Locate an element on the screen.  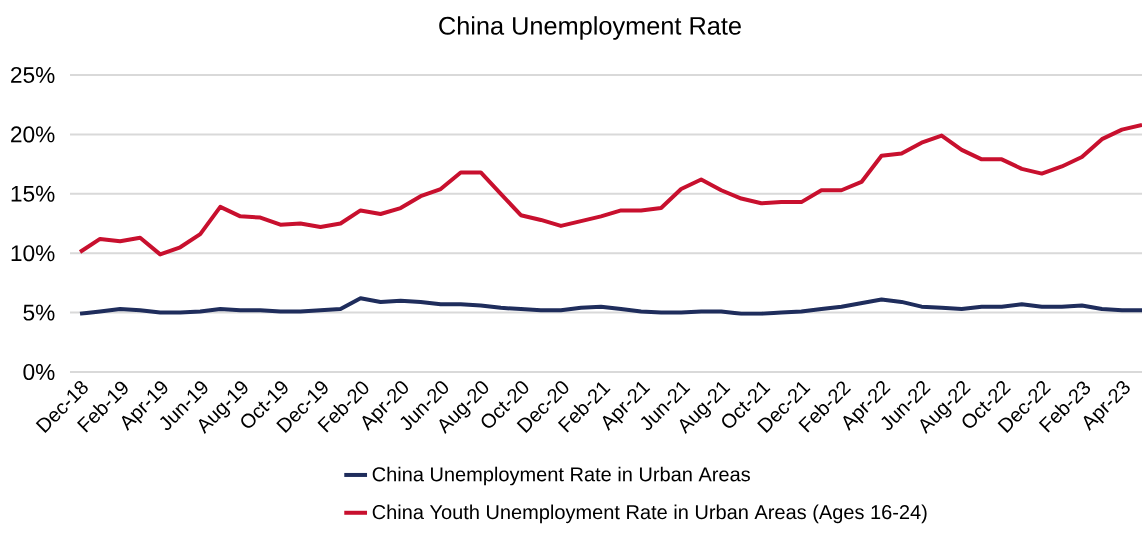
y-tick-label: 20% is located at coordinates (33, 134).